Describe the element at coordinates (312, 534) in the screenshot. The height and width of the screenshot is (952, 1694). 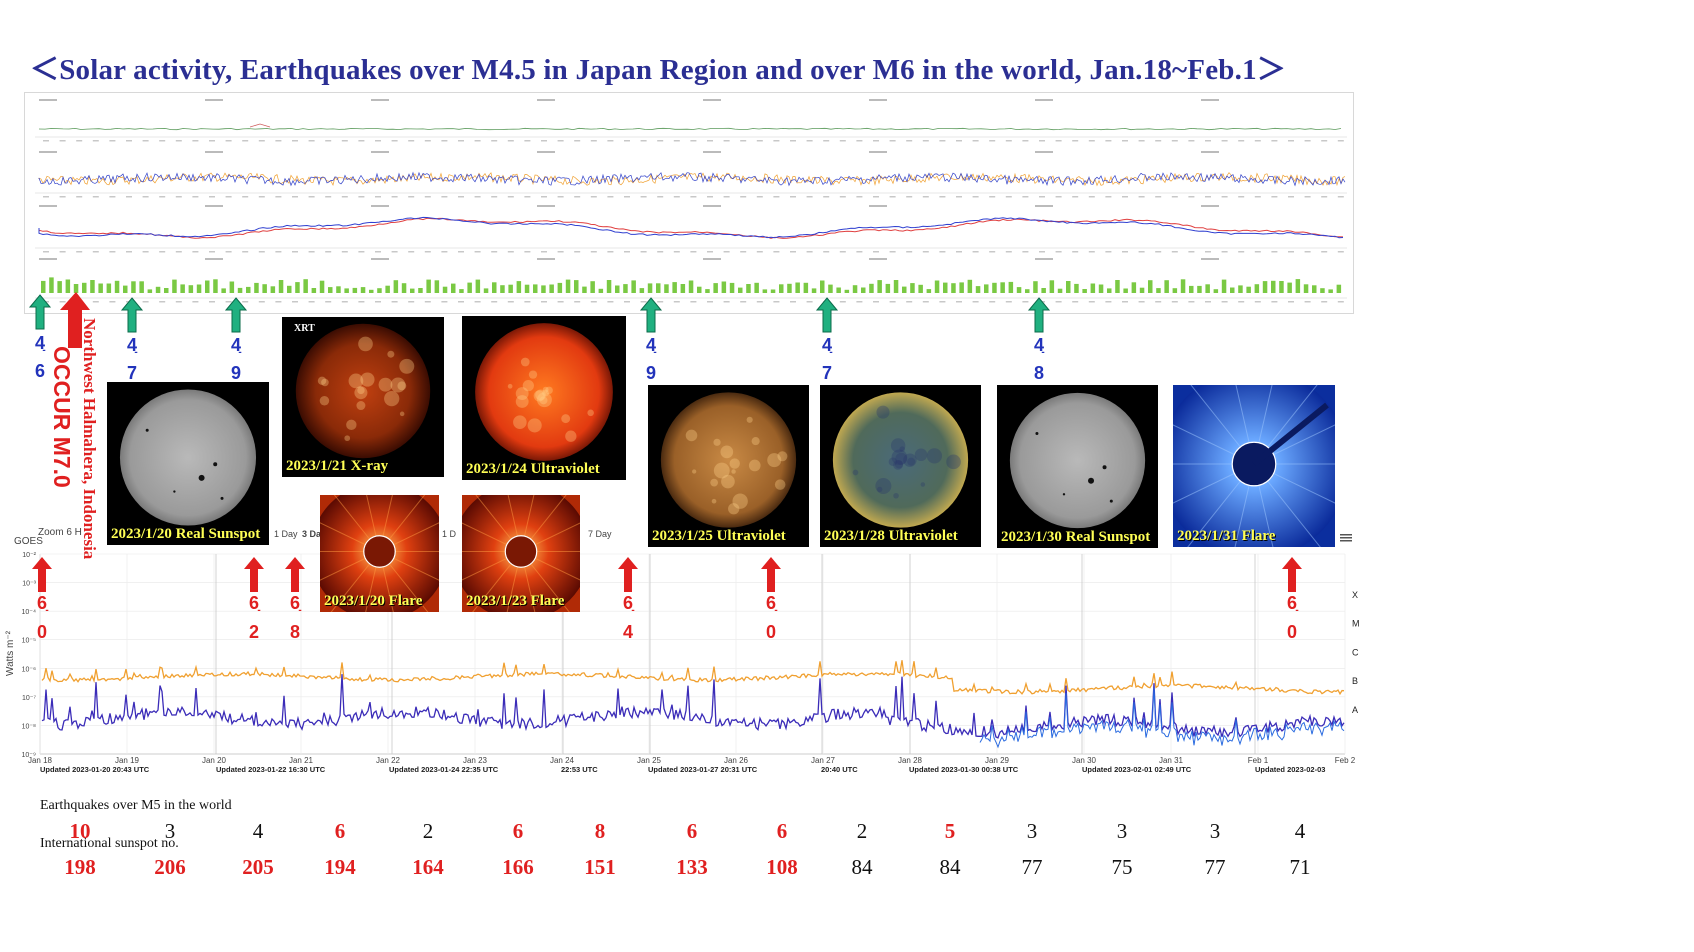
I see `day-button-3: 3 Da` at that location.